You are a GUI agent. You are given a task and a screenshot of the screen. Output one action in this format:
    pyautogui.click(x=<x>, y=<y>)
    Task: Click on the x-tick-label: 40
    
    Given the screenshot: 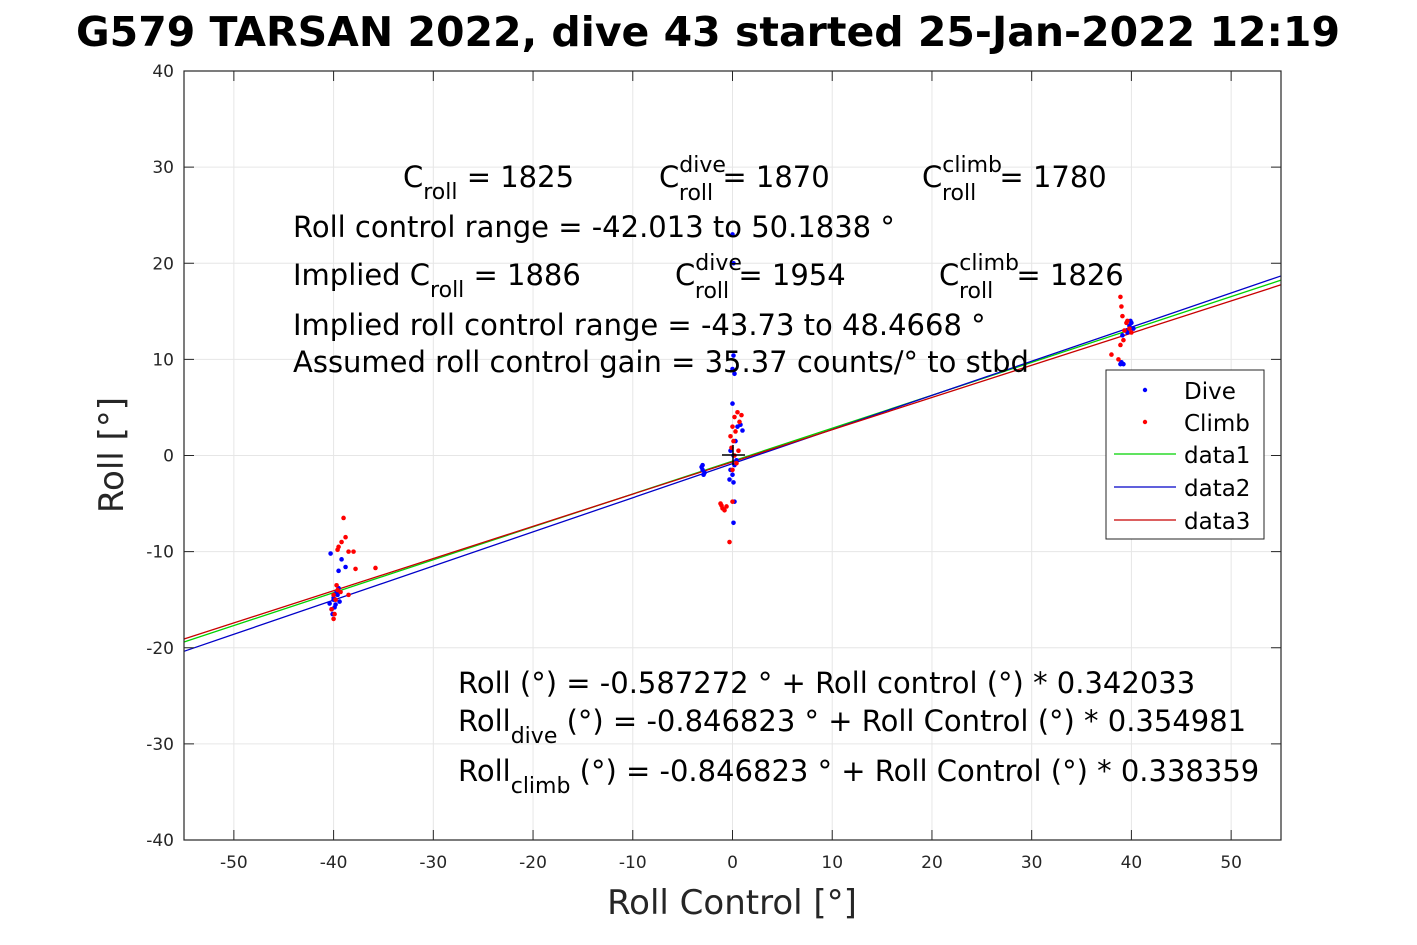 What is the action you would take?
    pyautogui.click(x=1132, y=863)
    